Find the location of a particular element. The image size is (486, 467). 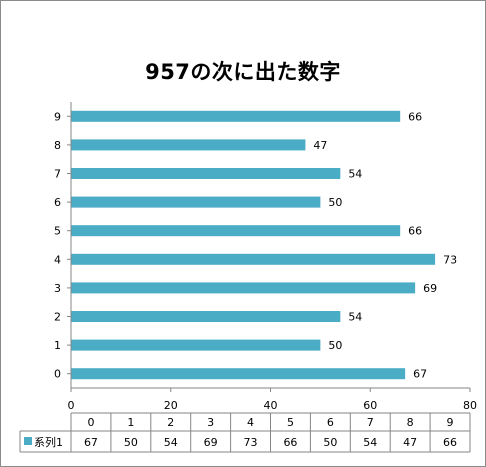

table-header-cell: 2 is located at coordinates (170, 422).